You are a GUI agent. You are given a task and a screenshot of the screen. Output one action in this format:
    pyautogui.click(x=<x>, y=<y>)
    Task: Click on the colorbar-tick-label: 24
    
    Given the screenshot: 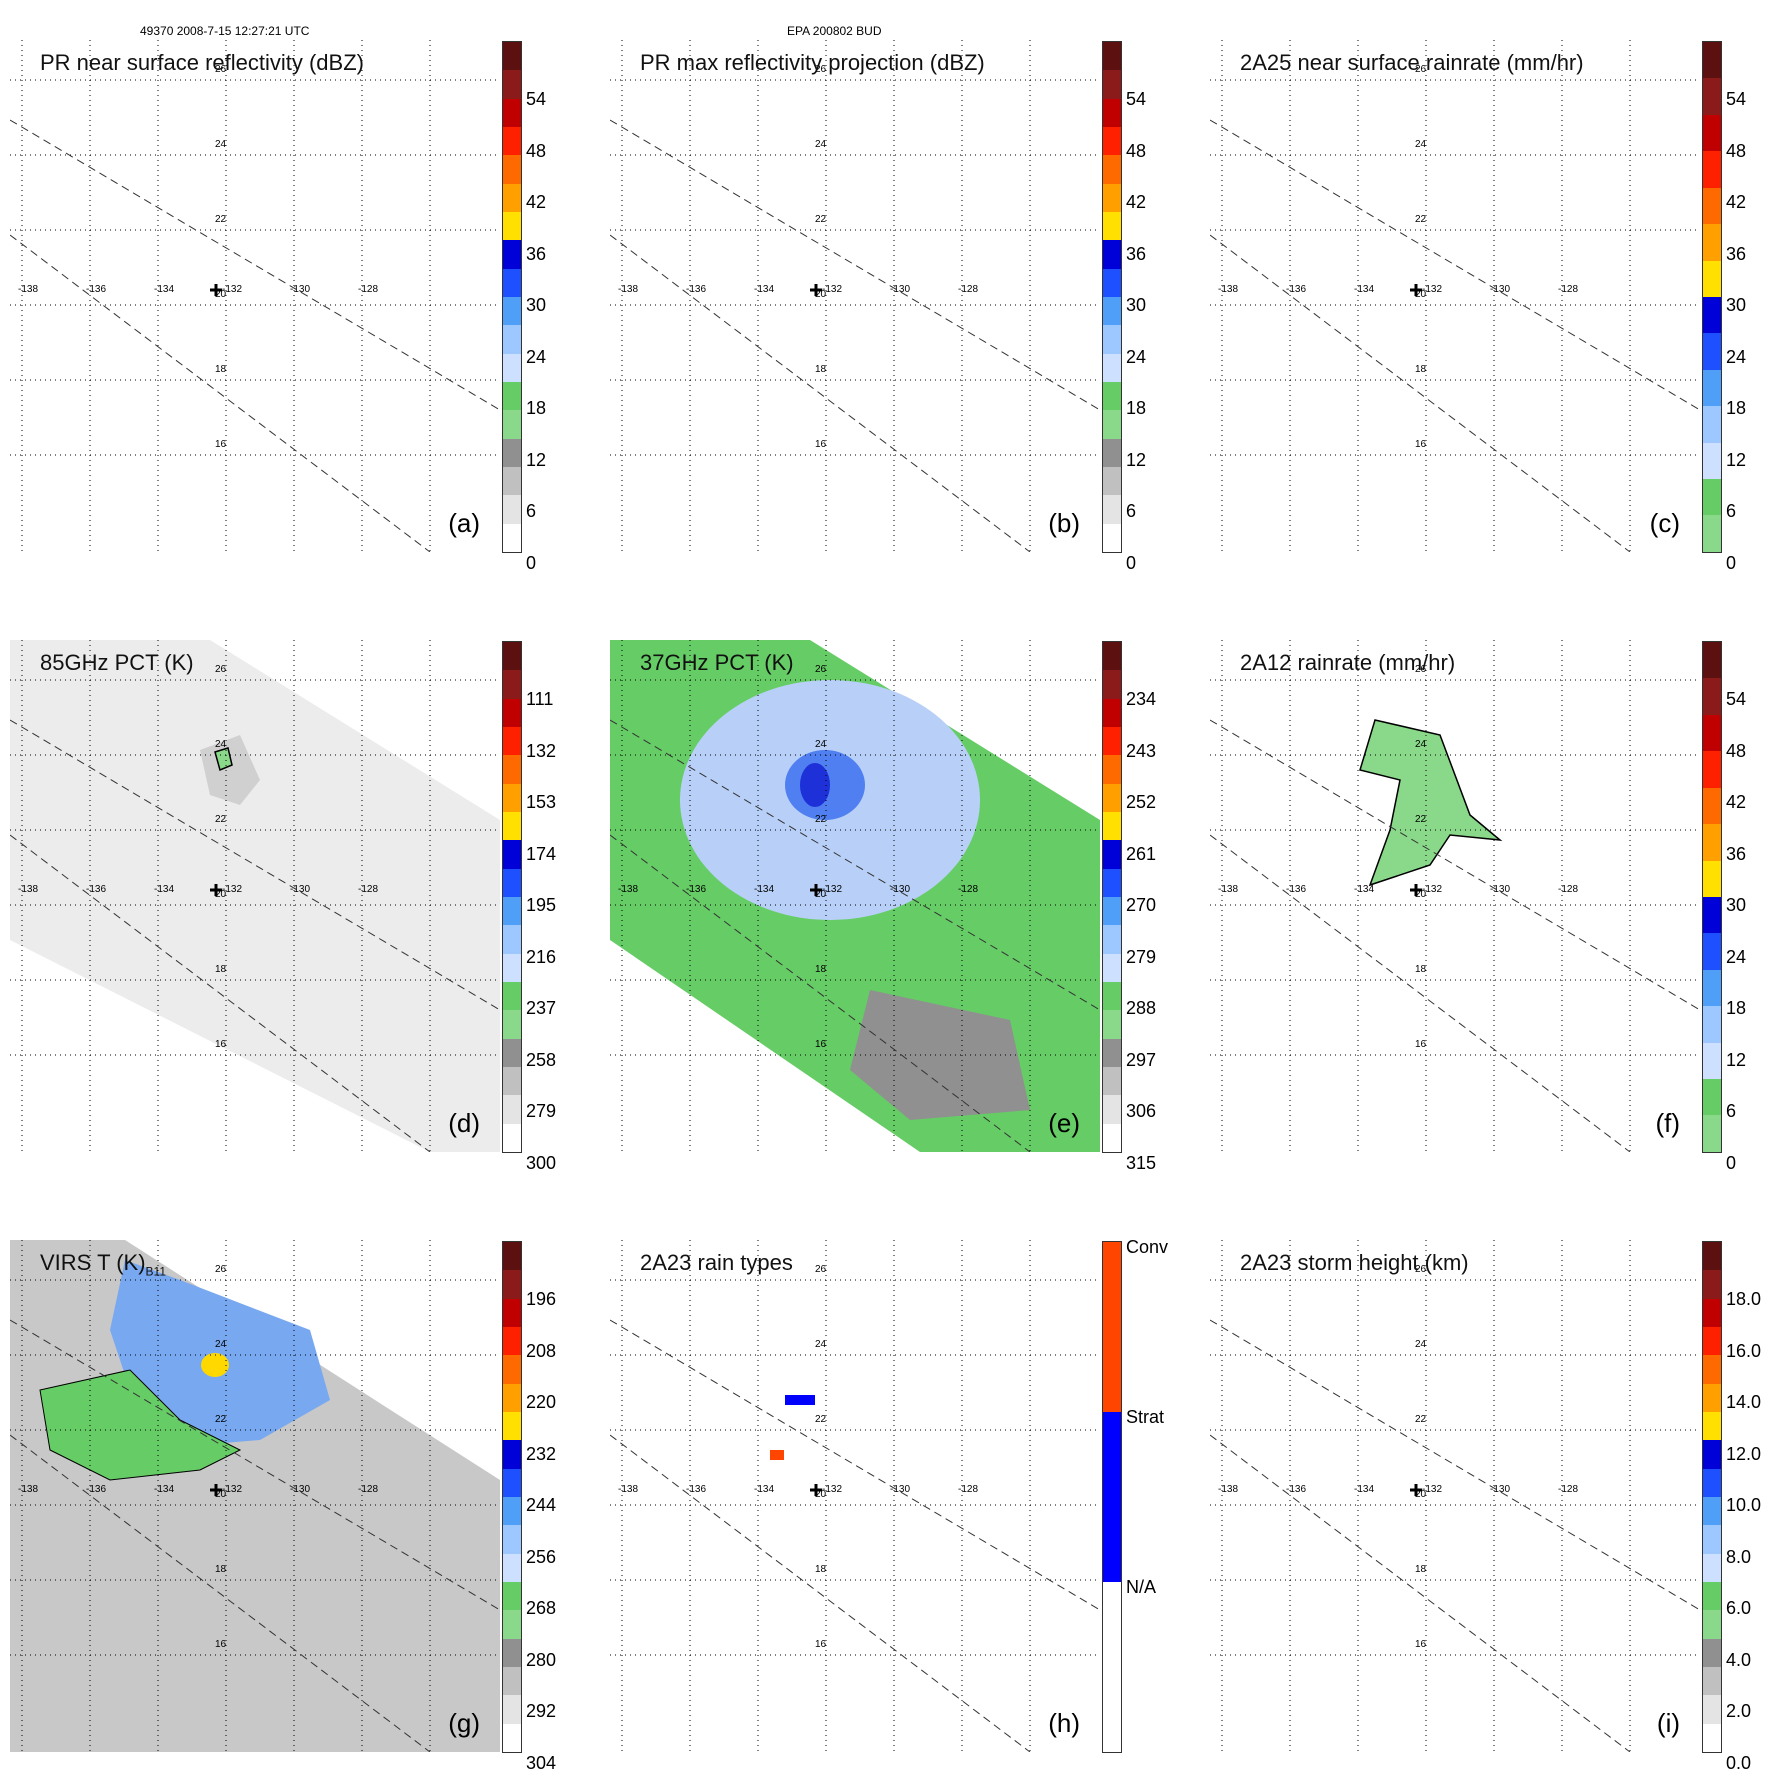 What is the action you would take?
    pyautogui.click(x=1736, y=356)
    